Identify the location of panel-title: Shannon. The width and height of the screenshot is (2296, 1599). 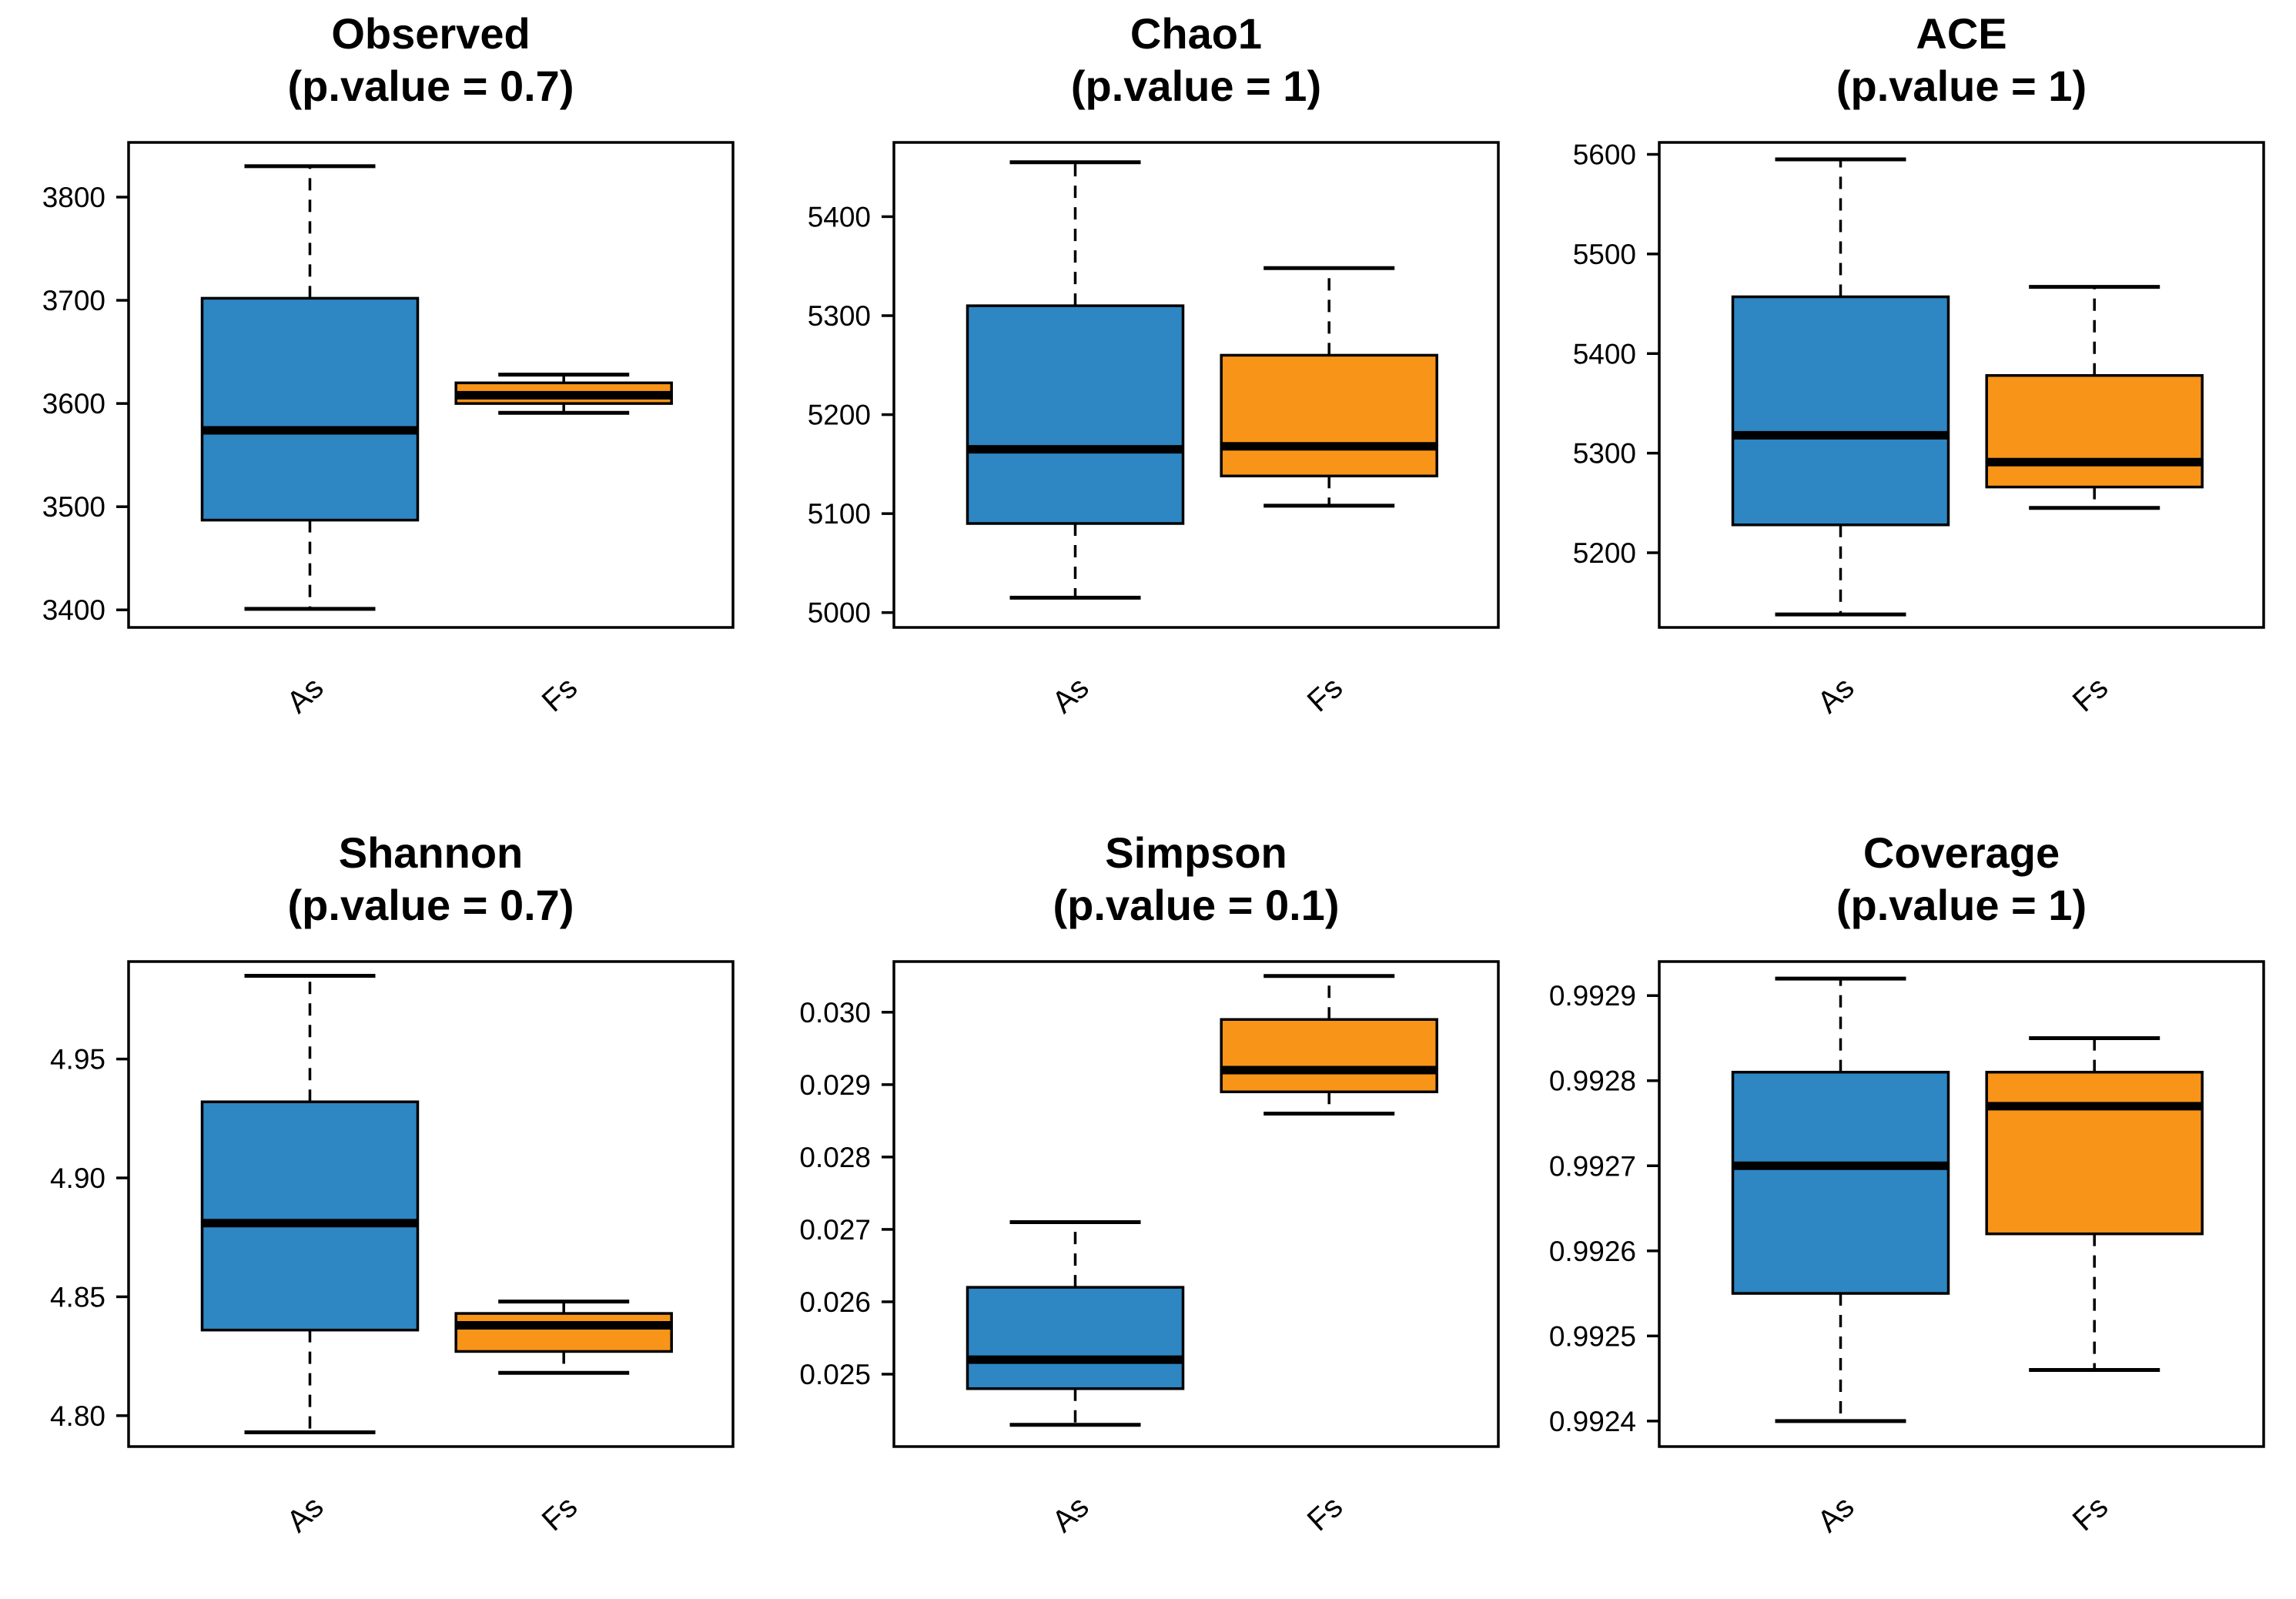
(431, 852).